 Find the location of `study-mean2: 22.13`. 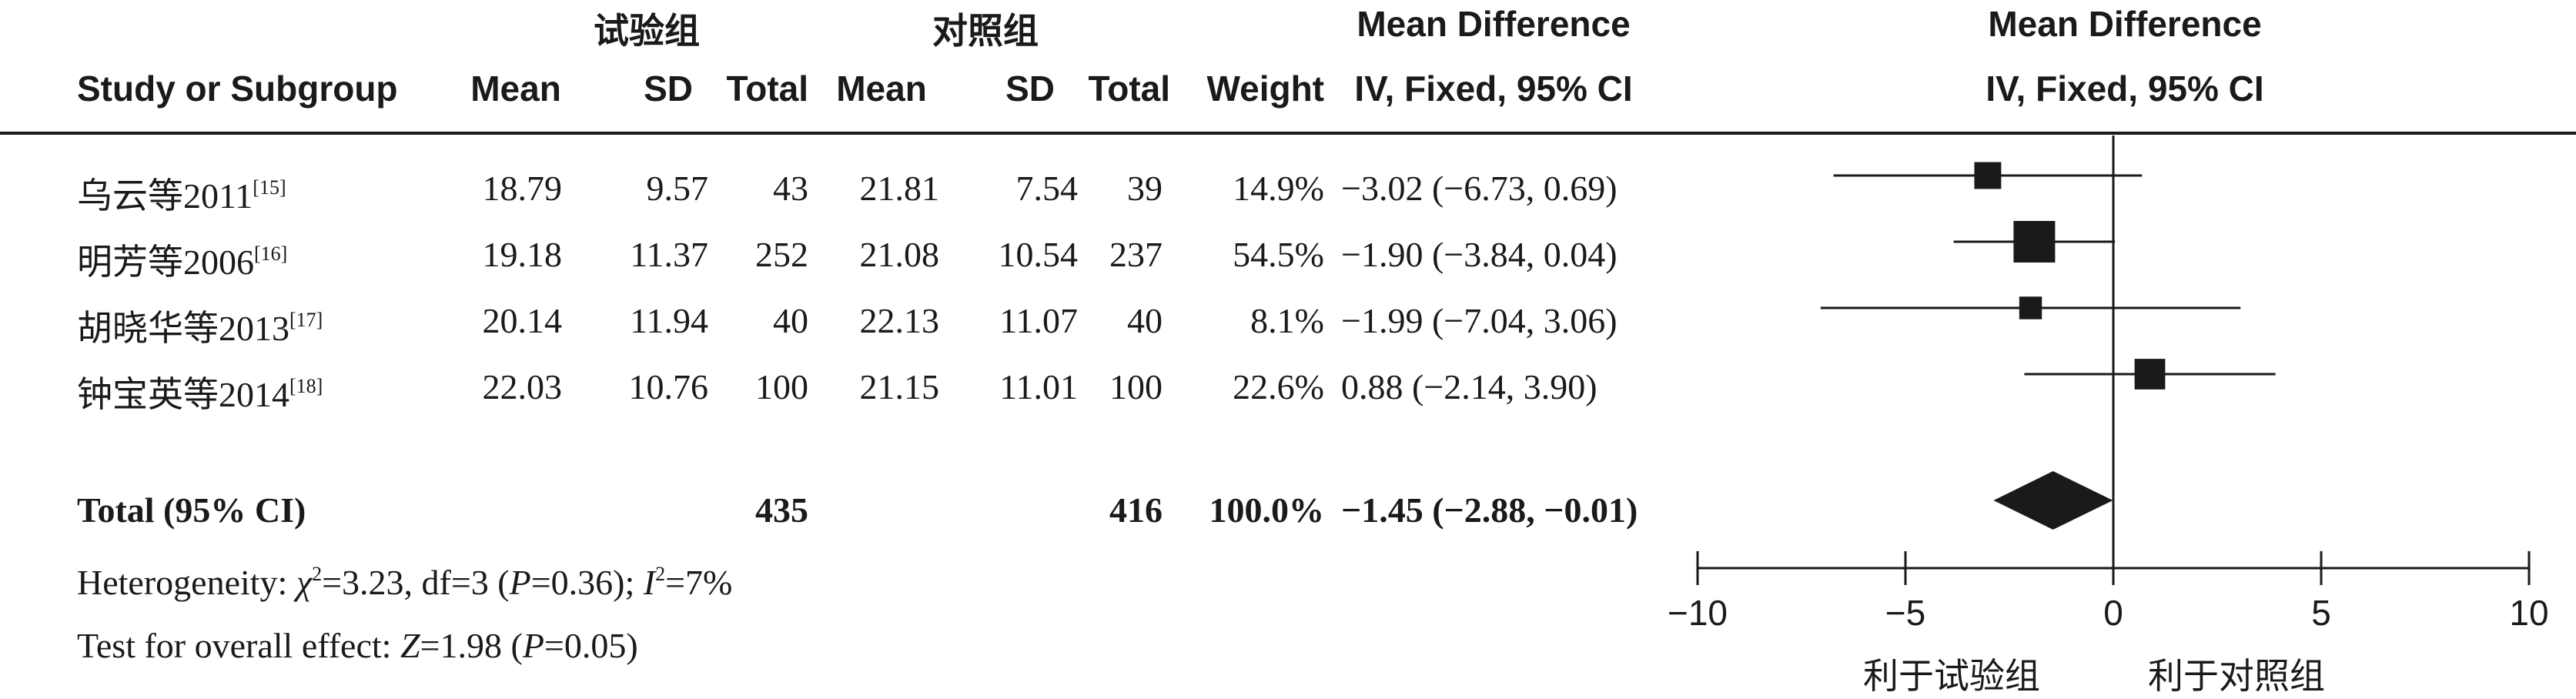

study-mean2: 22.13 is located at coordinates (900, 320).